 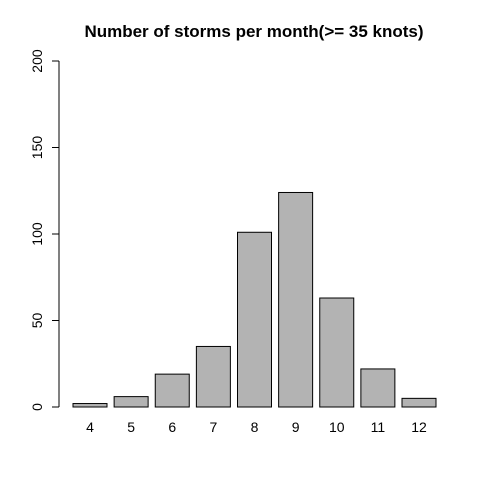 I want to click on x-tick-label: 6, so click(x=172, y=427).